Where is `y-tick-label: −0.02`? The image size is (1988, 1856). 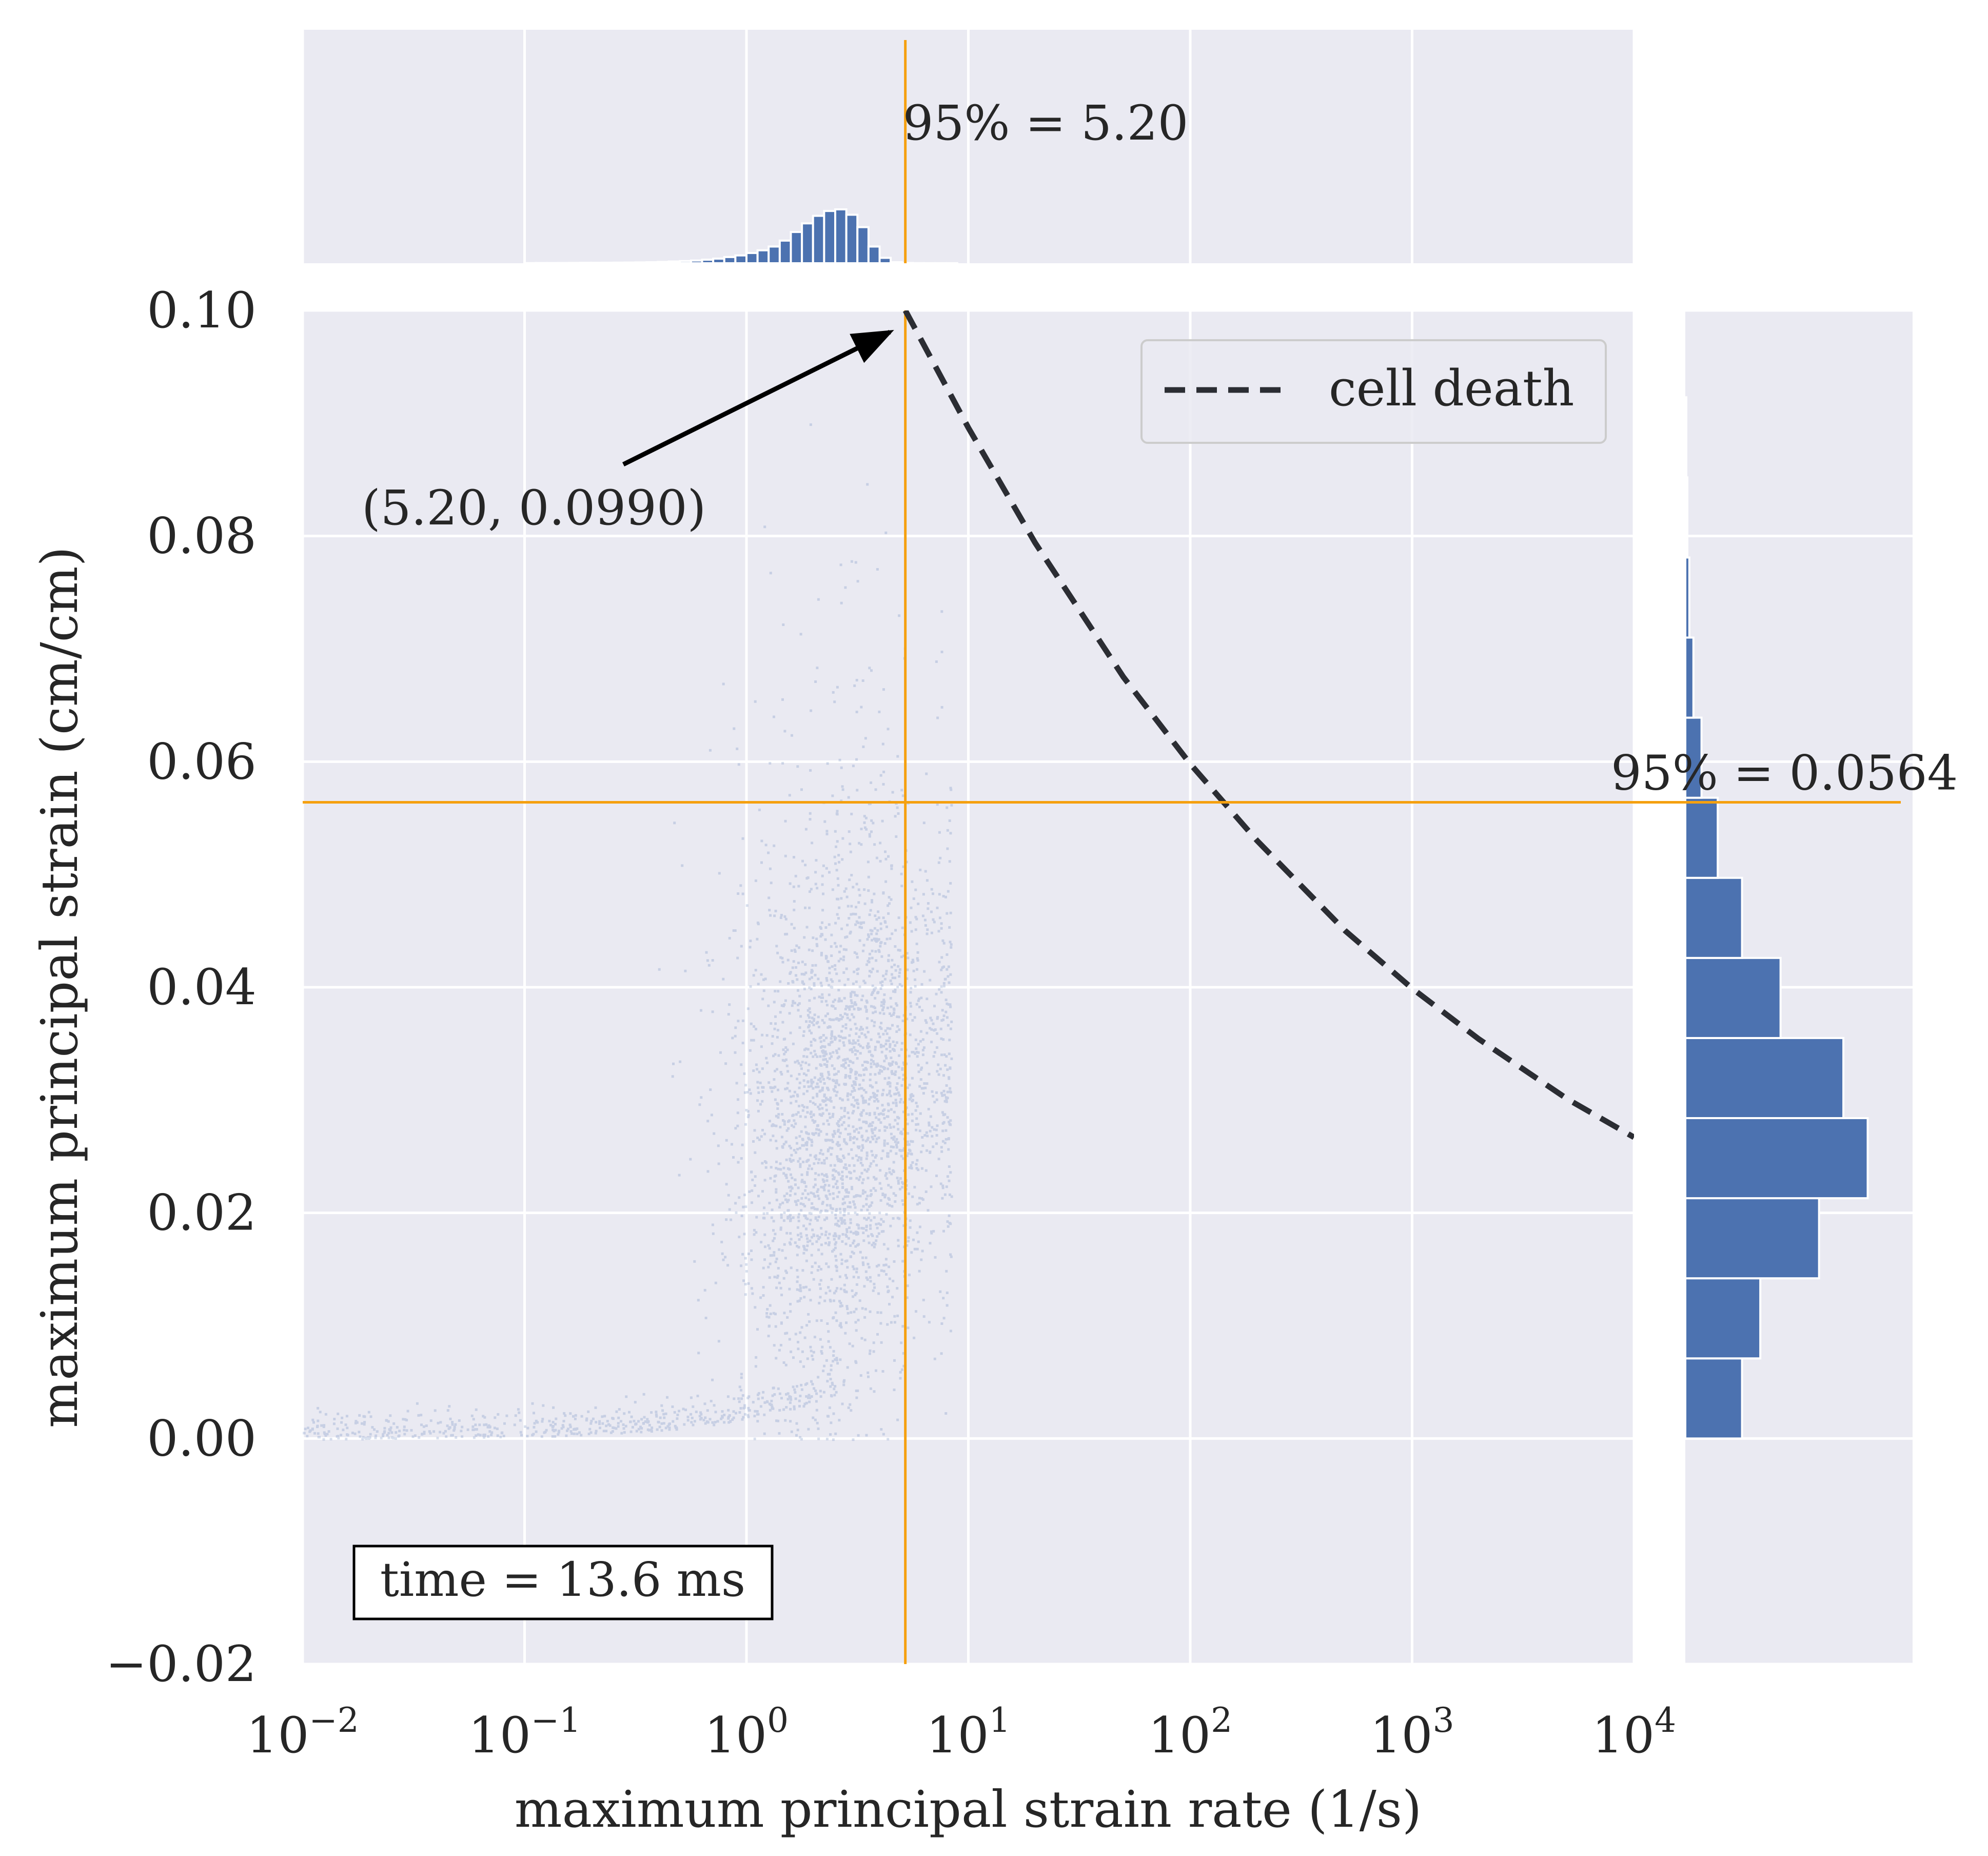 y-tick-label: −0.02 is located at coordinates (181, 1664).